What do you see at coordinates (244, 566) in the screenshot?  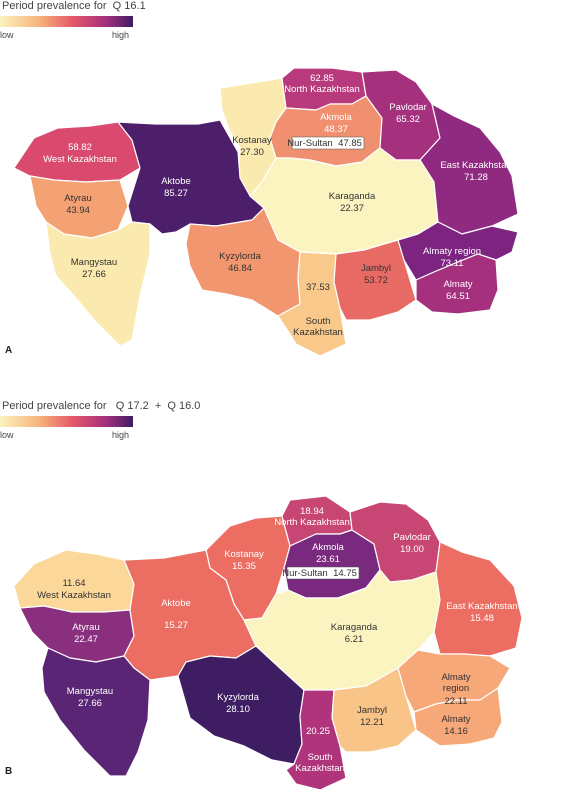 I see `label-kostanay-value: 15.35` at bounding box center [244, 566].